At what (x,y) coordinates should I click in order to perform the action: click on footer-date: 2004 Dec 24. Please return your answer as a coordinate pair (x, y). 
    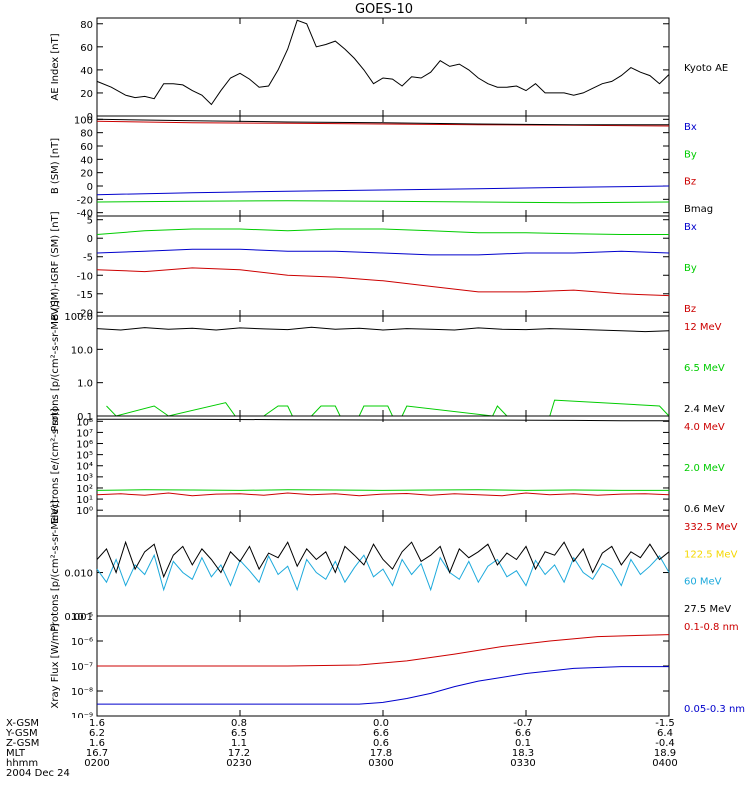
    Looking at the image, I should click on (38, 773).